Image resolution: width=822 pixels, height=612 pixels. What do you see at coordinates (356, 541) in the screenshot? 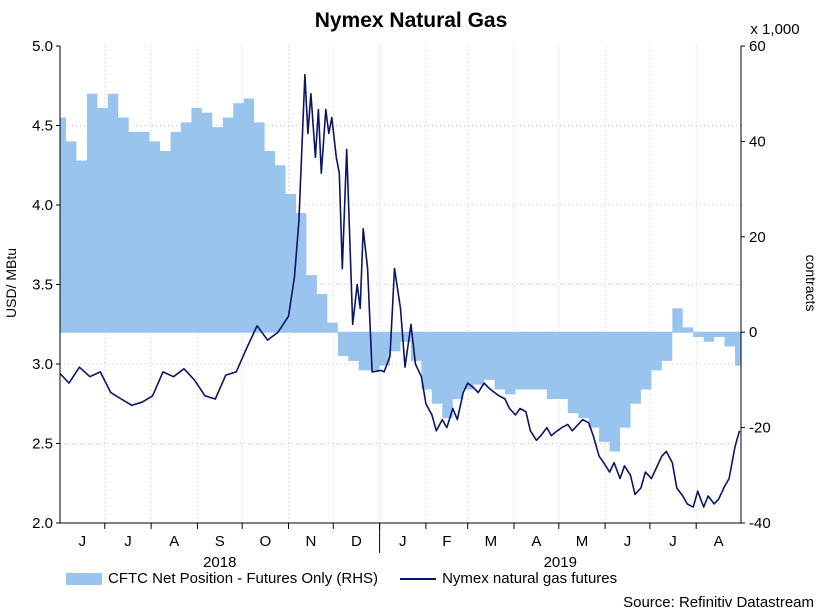
I see `x-tick-label: D` at bounding box center [356, 541].